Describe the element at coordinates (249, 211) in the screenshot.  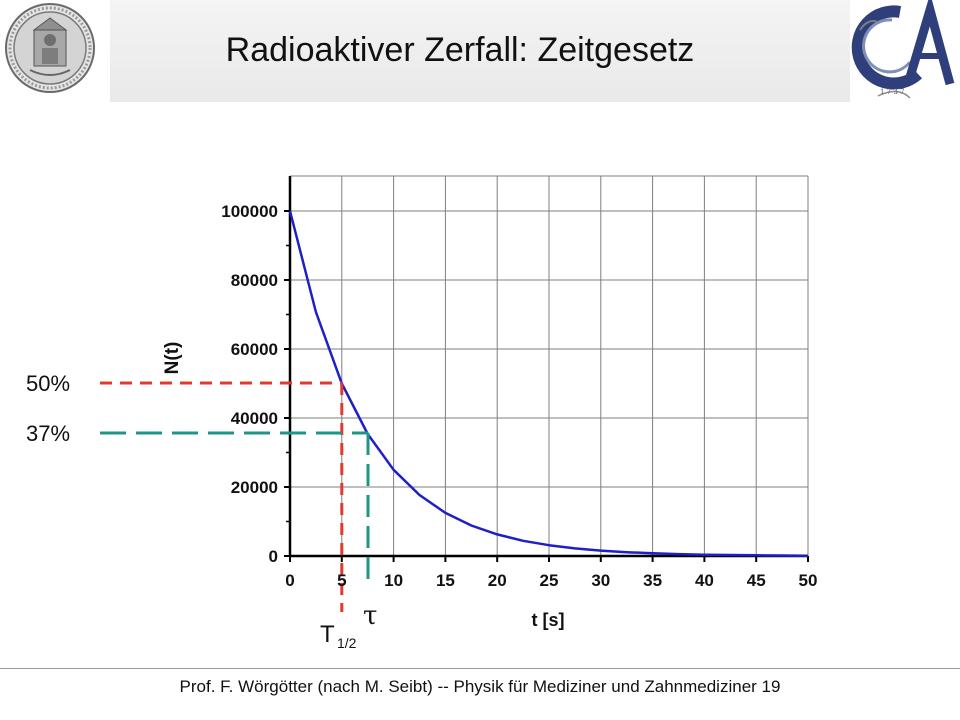
I see `y-tick-label: 100000` at that location.